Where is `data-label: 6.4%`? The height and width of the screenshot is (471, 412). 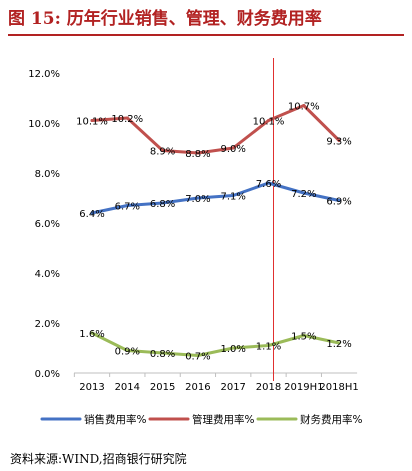 data-label: 6.4% is located at coordinates (91, 214).